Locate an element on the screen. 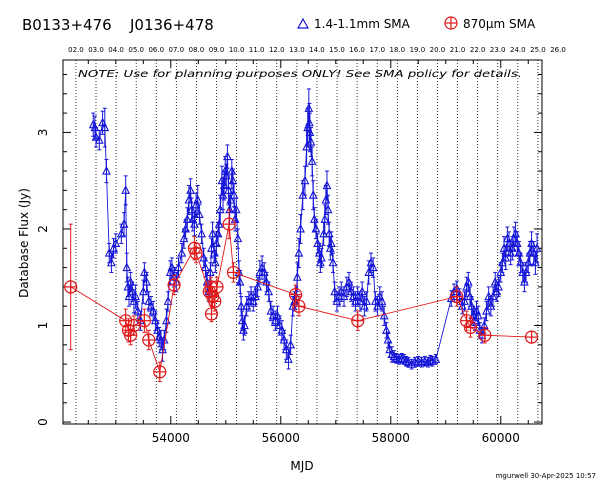  top-tick-label: 26.0 is located at coordinates (558, 50).